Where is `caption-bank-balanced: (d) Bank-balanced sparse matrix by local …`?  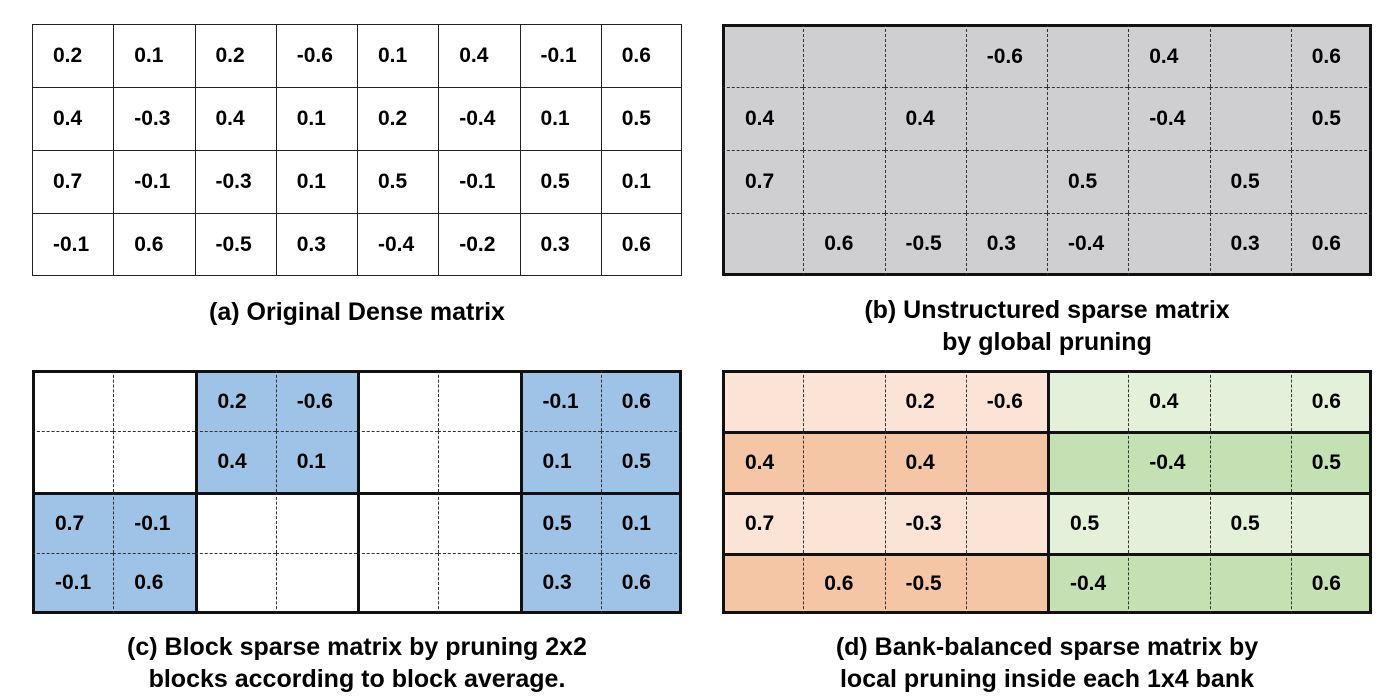 caption-bank-balanced: (d) Bank-balanced sparse matrix by local … is located at coordinates (1047, 663).